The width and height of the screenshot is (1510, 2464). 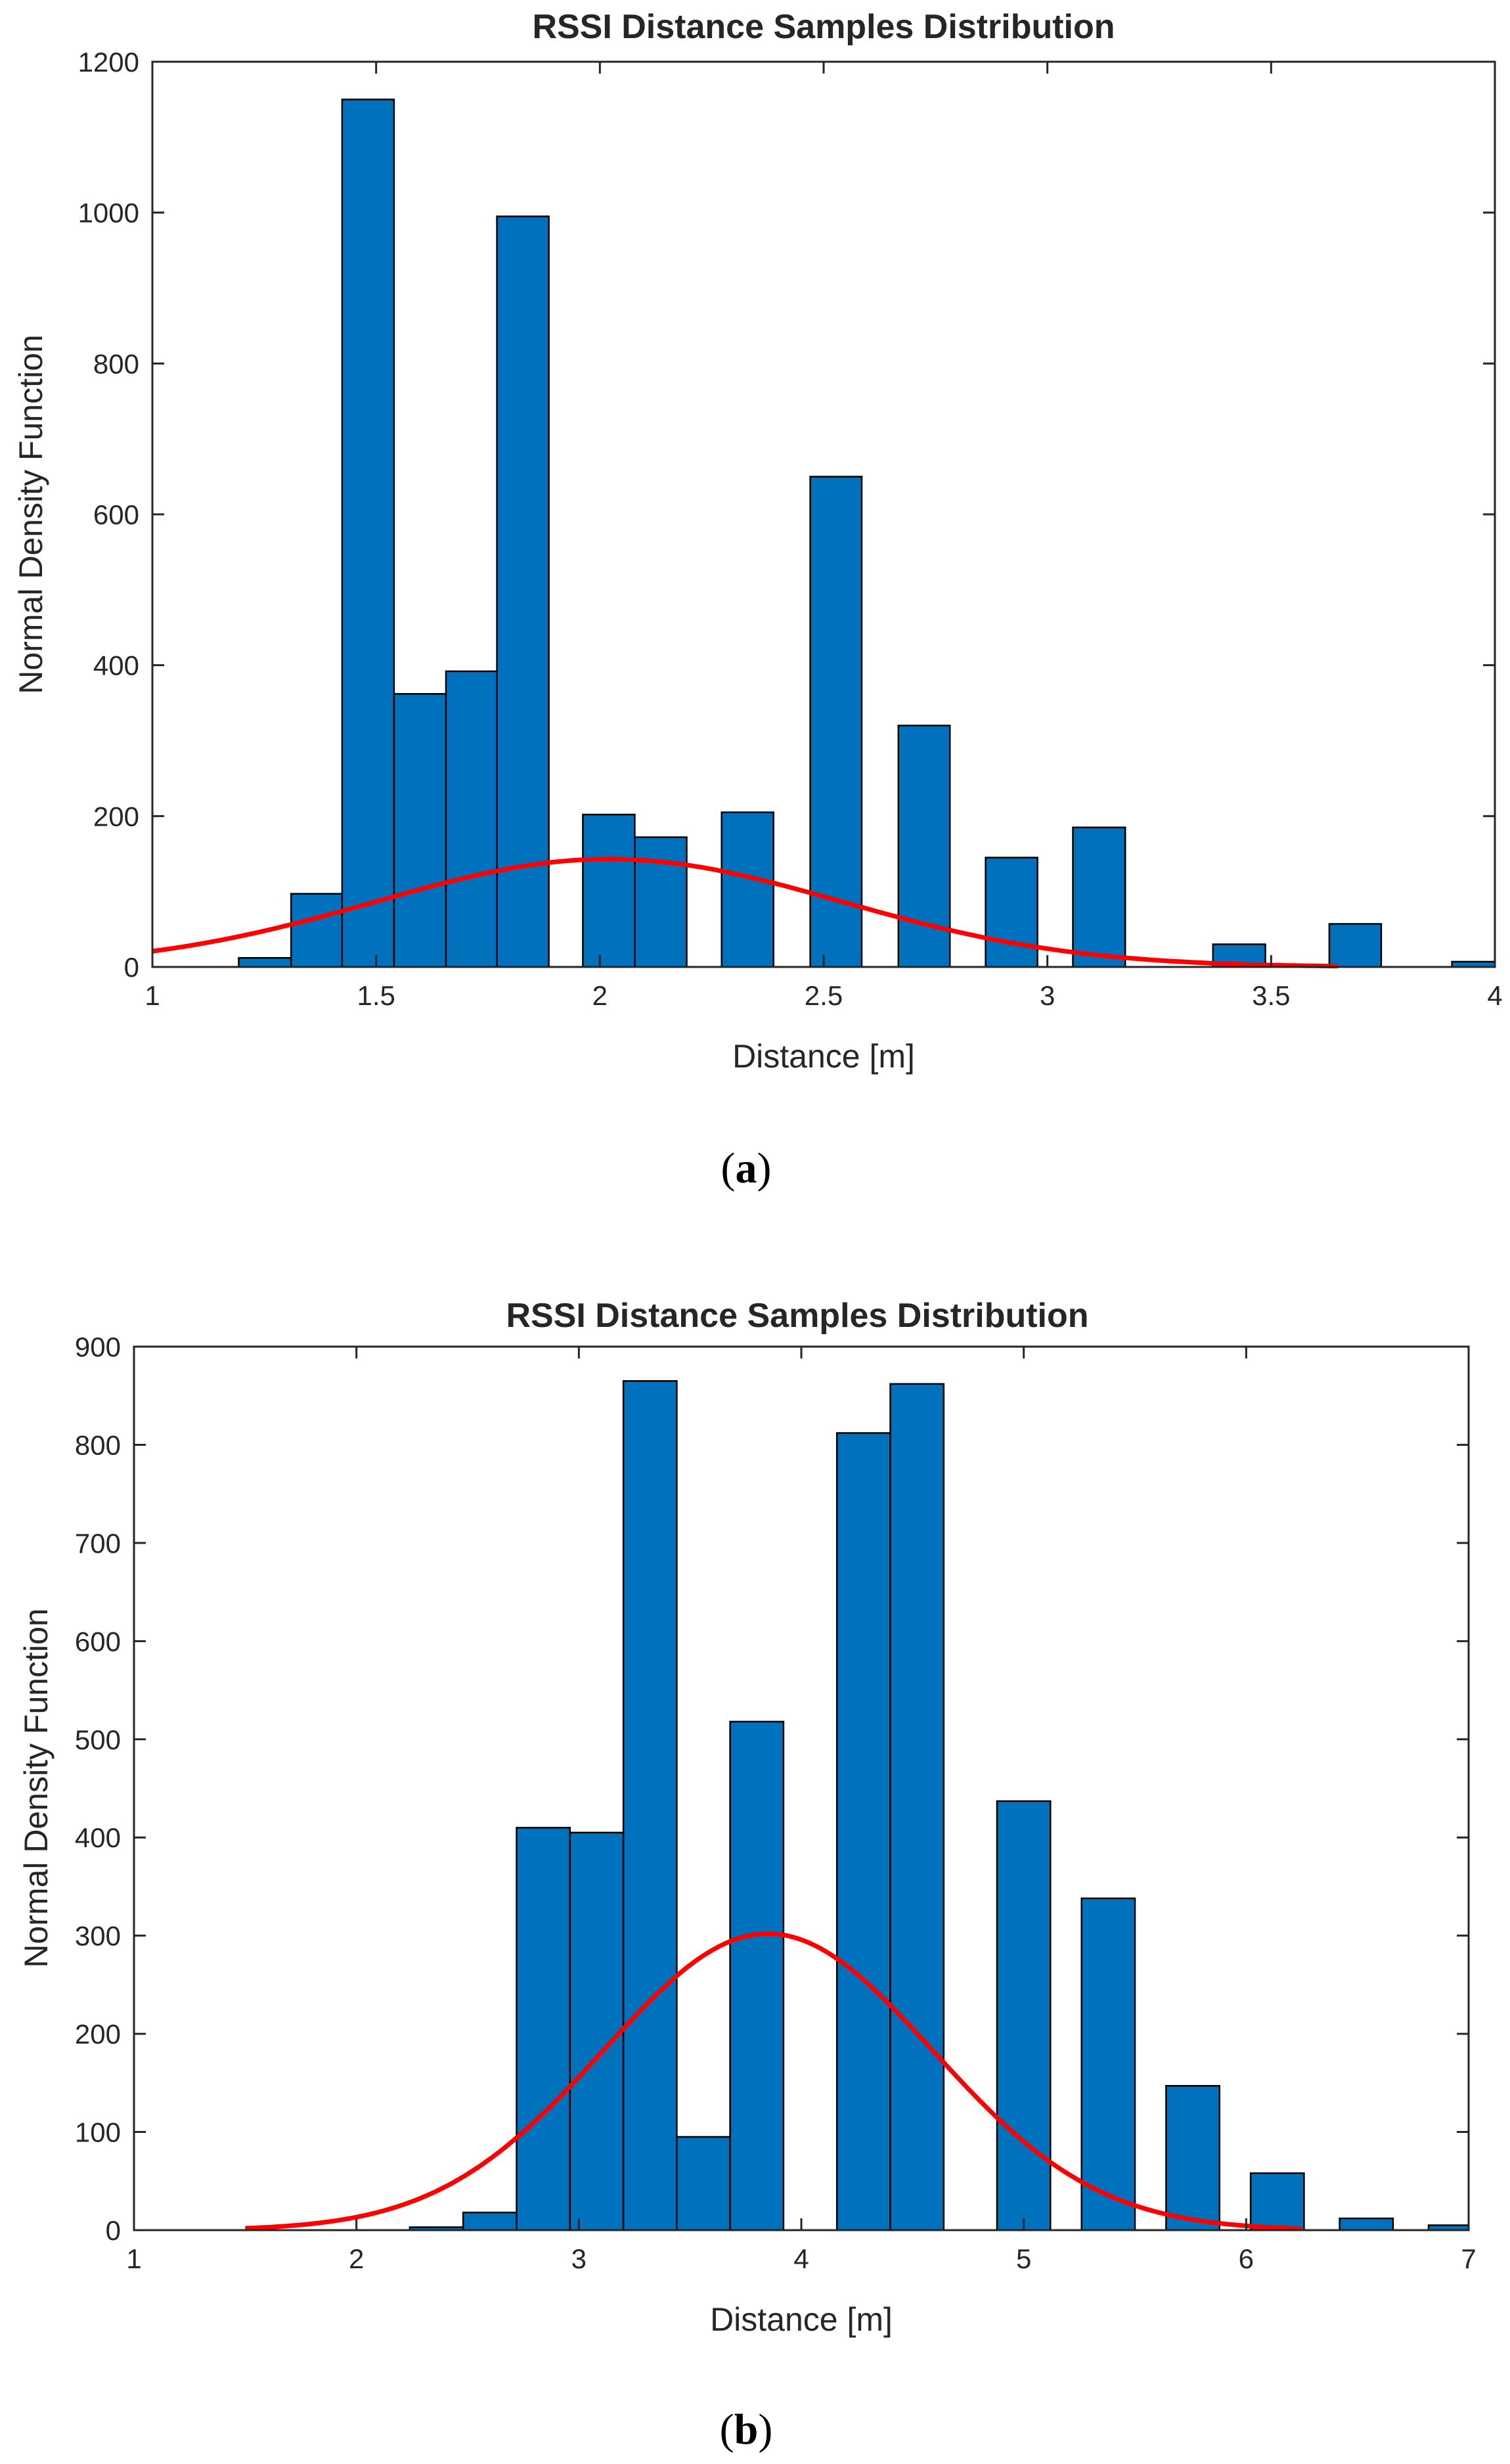 I want to click on x-tick-label-b-3: 4, so click(x=801, y=2258).